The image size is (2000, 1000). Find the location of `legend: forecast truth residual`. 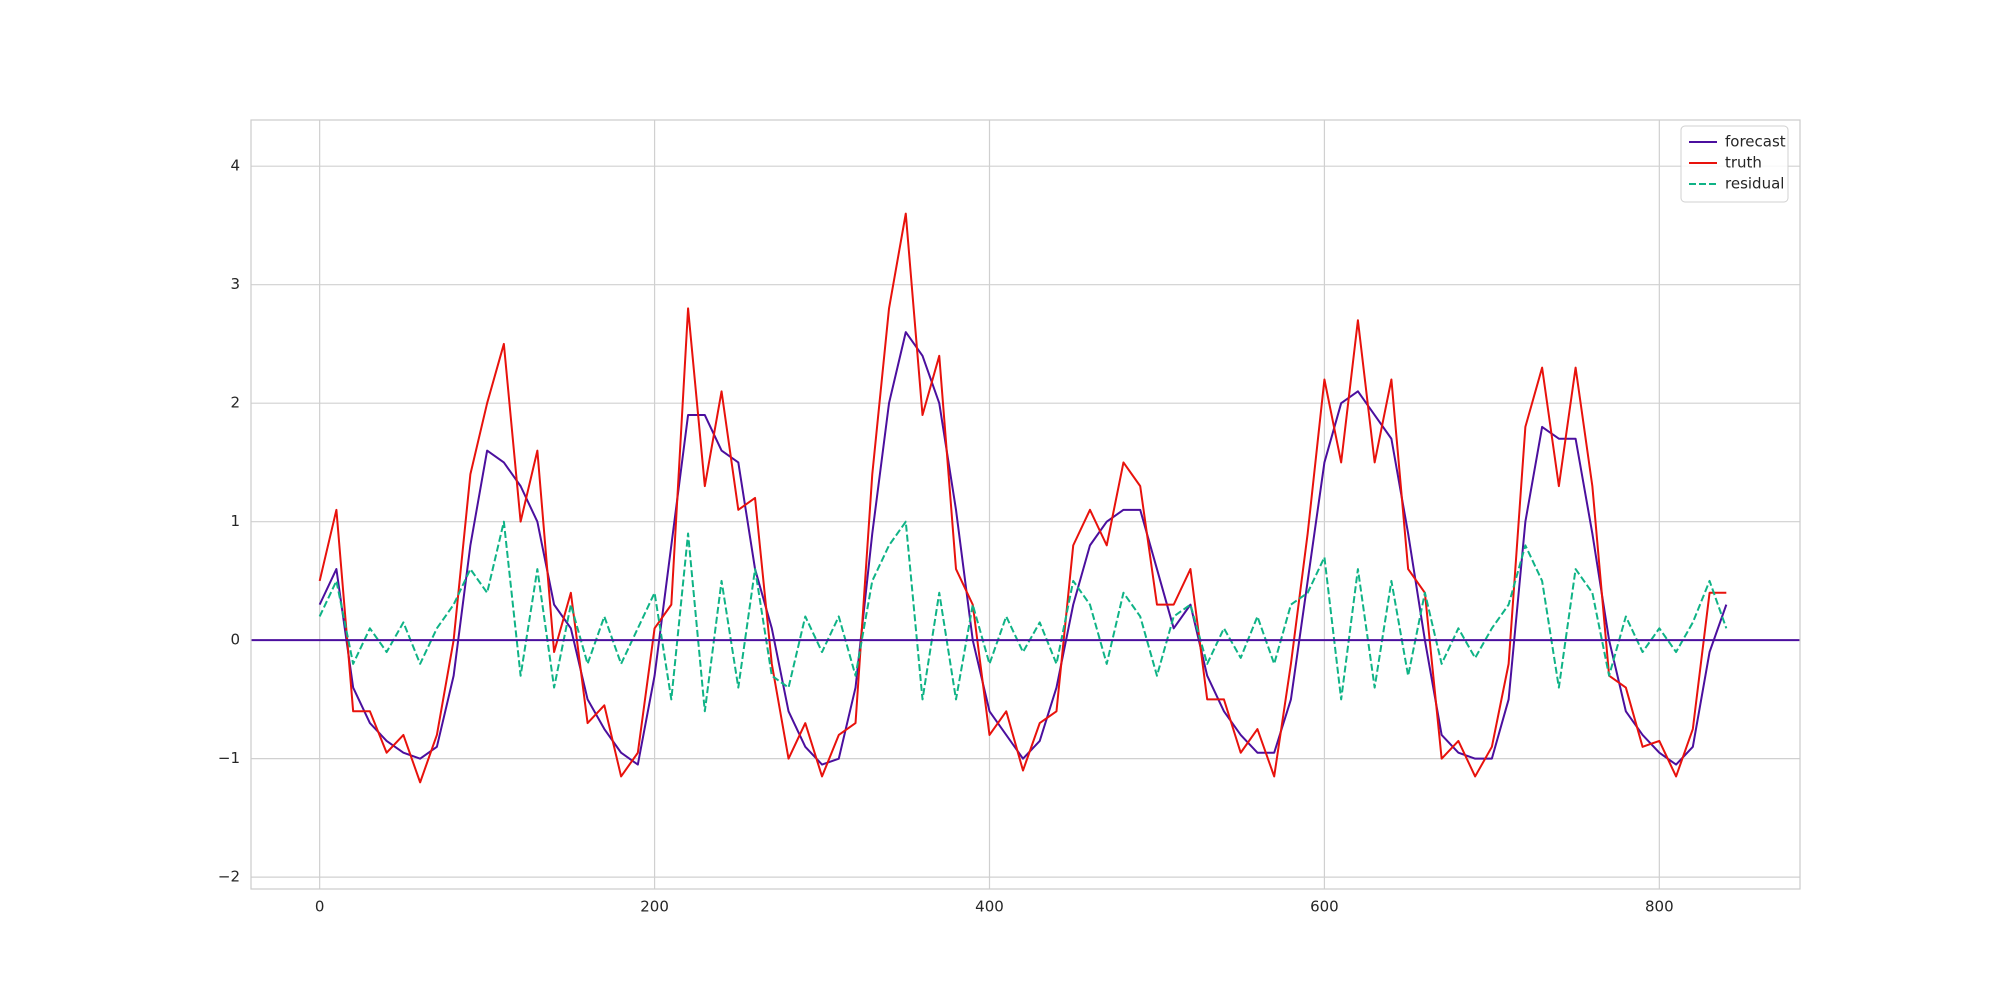

legend: forecast truth residual is located at coordinates (1734, 164).